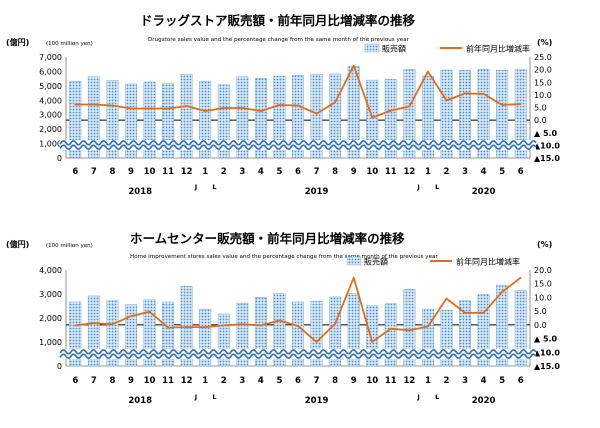 The width and height of the screenshot is (600, 428). What do you see at coordinates (17, 244) in the screenshot?
I see `left-axis-unit: (億円)` at bounding box center [17, 244].